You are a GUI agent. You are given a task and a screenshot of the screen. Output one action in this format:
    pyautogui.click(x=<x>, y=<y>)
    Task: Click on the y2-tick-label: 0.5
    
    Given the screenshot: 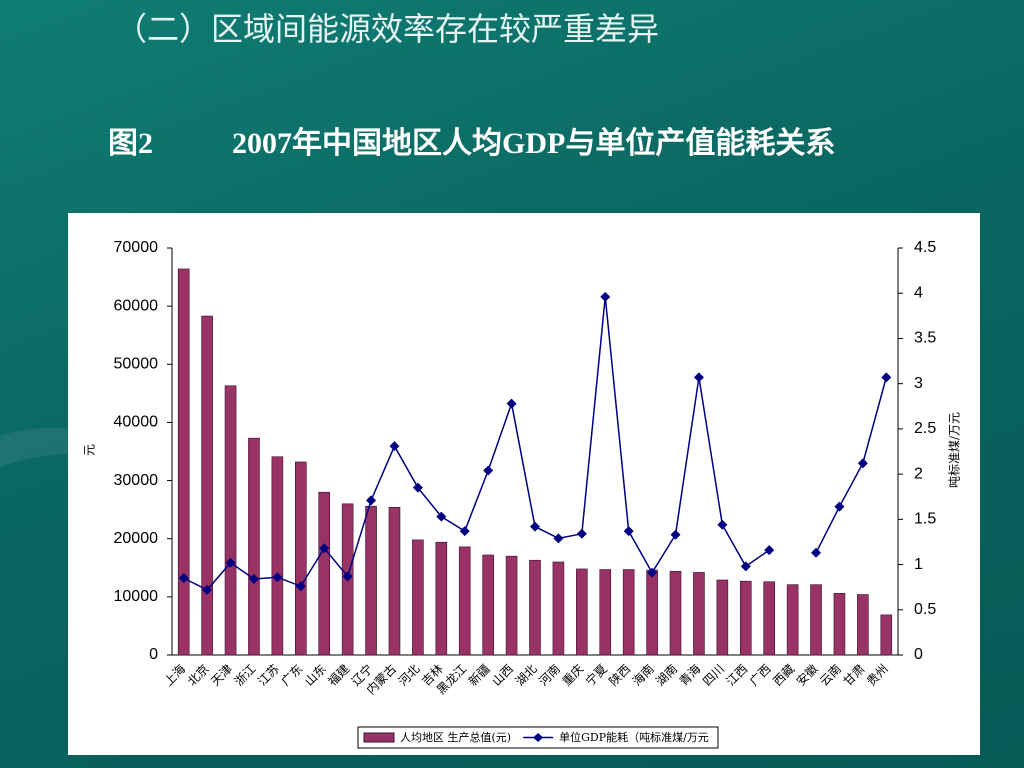 What is the action you would take?
    pyautogui.click(x=925, y=609)
    